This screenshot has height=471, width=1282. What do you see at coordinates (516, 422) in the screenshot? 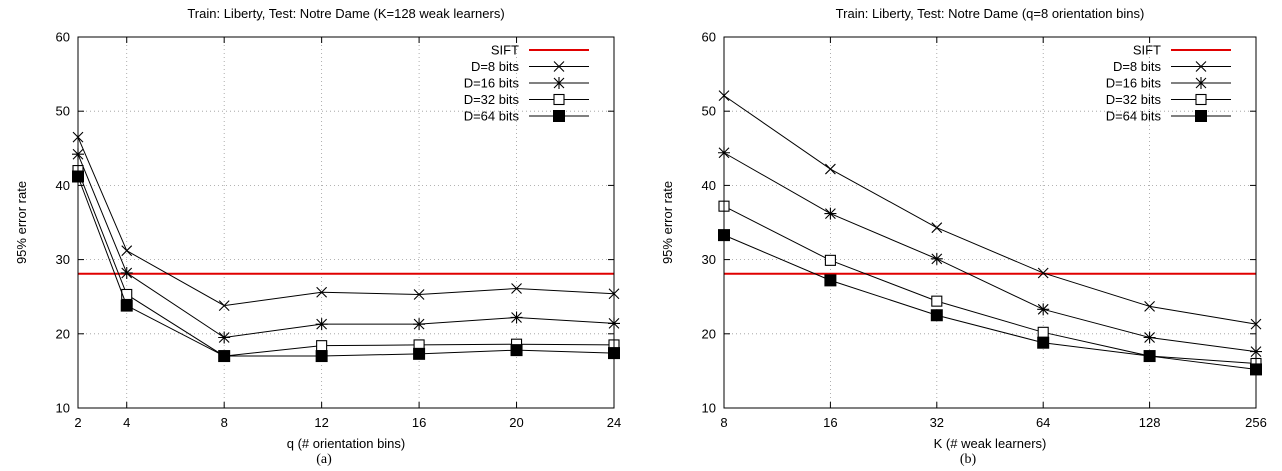
I see `x-tick-label: 20` at bounding box center [516, 422].